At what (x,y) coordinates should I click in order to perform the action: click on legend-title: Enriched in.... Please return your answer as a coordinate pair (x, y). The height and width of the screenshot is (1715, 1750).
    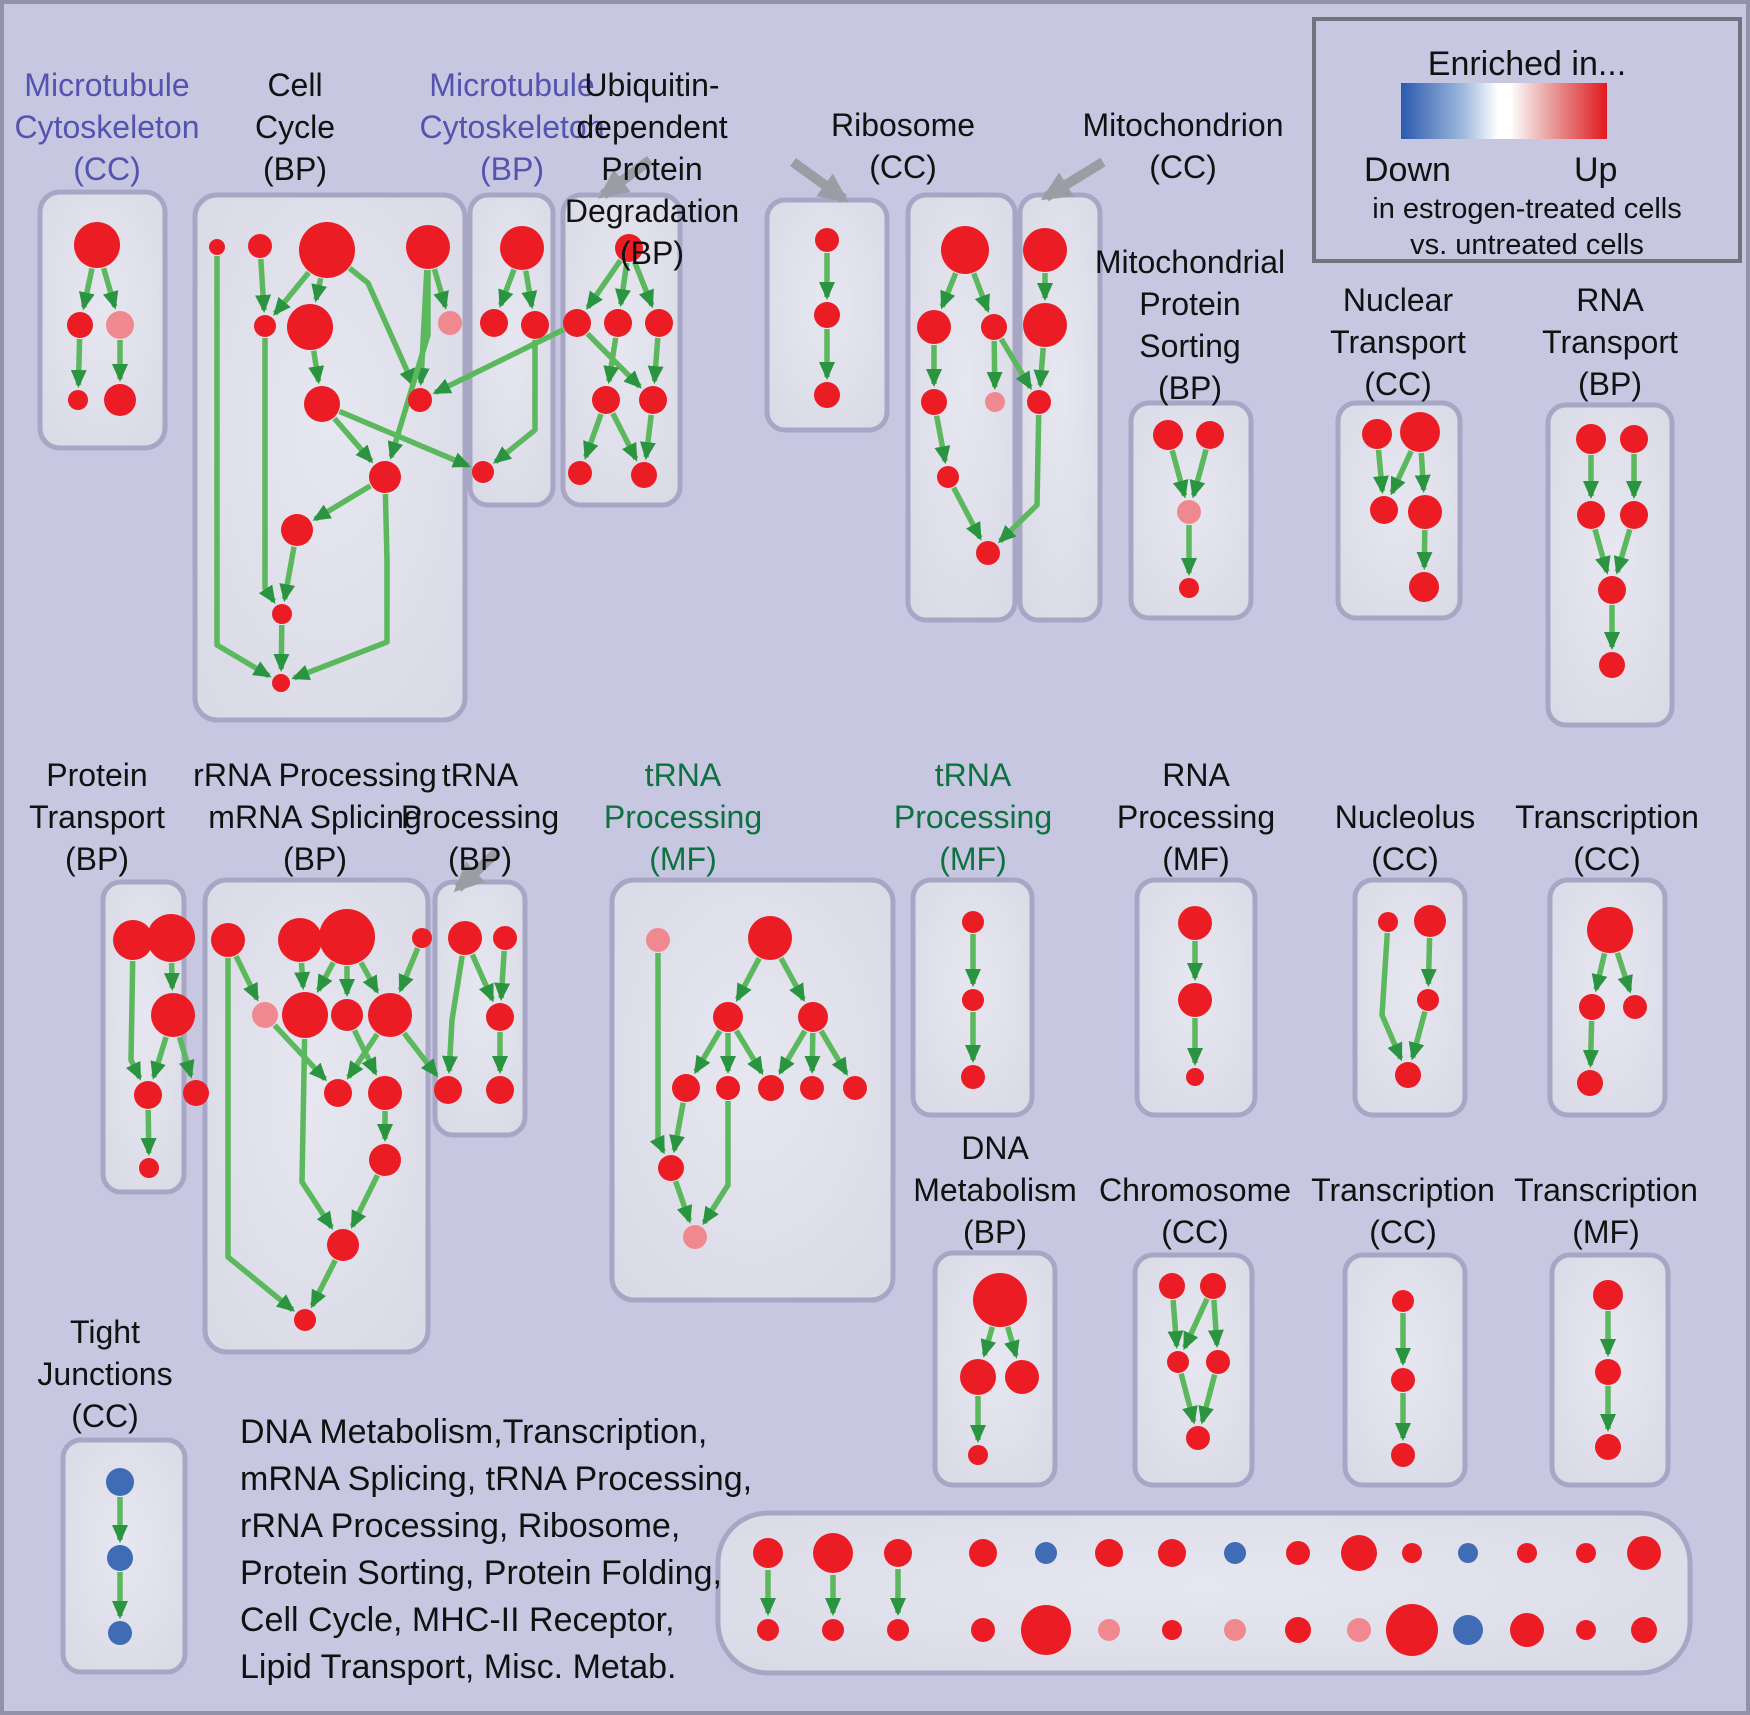
    Looking at the image, I should click on (1527, 64).